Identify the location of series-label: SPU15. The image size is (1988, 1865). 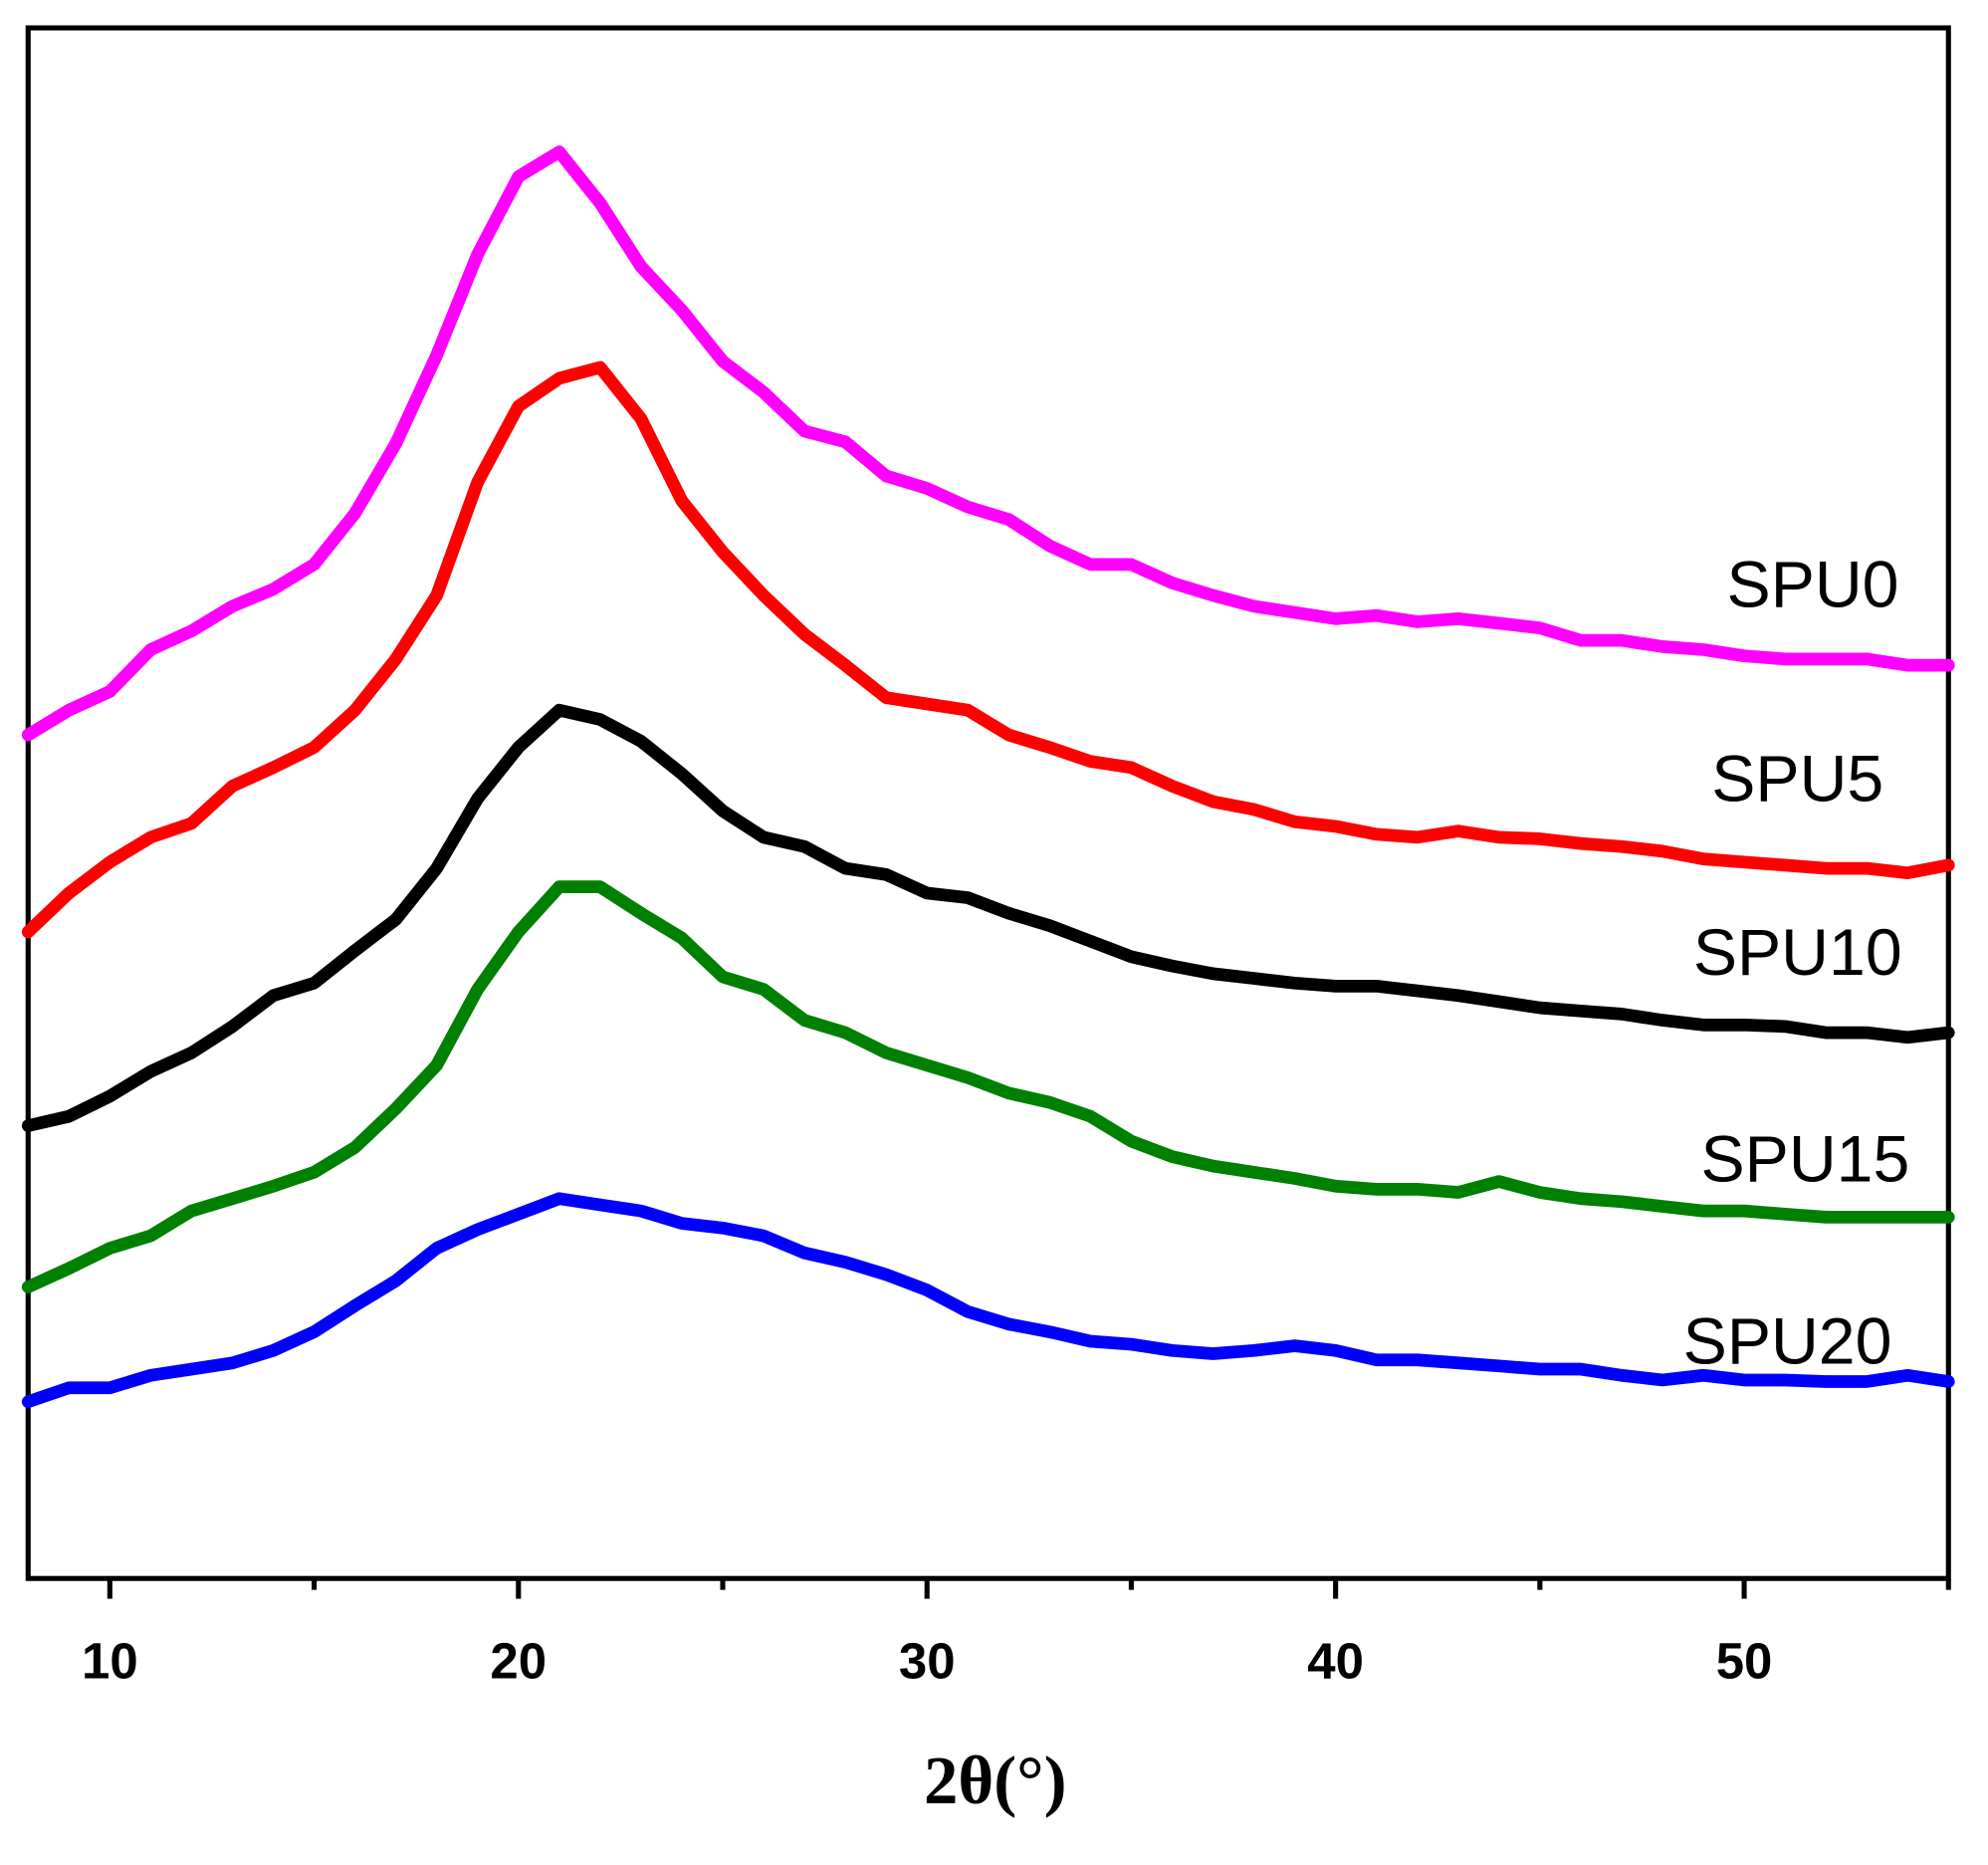
(1805, 1159).